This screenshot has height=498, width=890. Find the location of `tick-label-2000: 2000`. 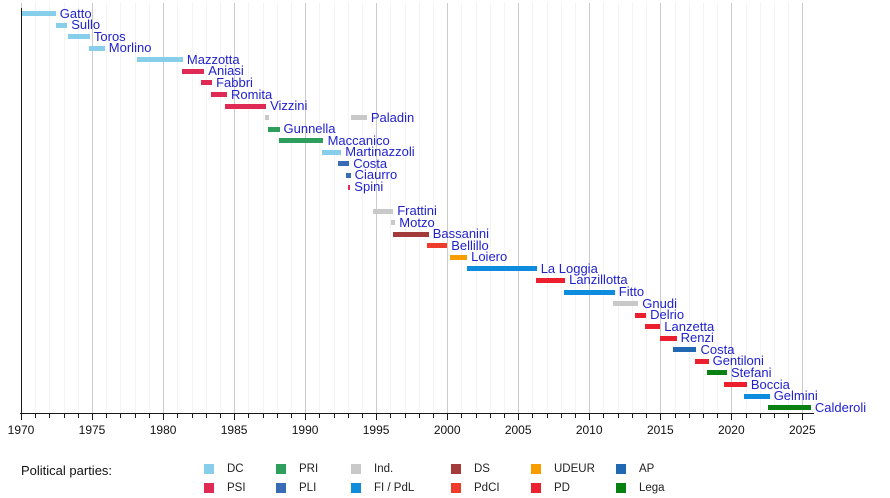

tick-label-2000: 2000 is located at coordinates (447, 430).